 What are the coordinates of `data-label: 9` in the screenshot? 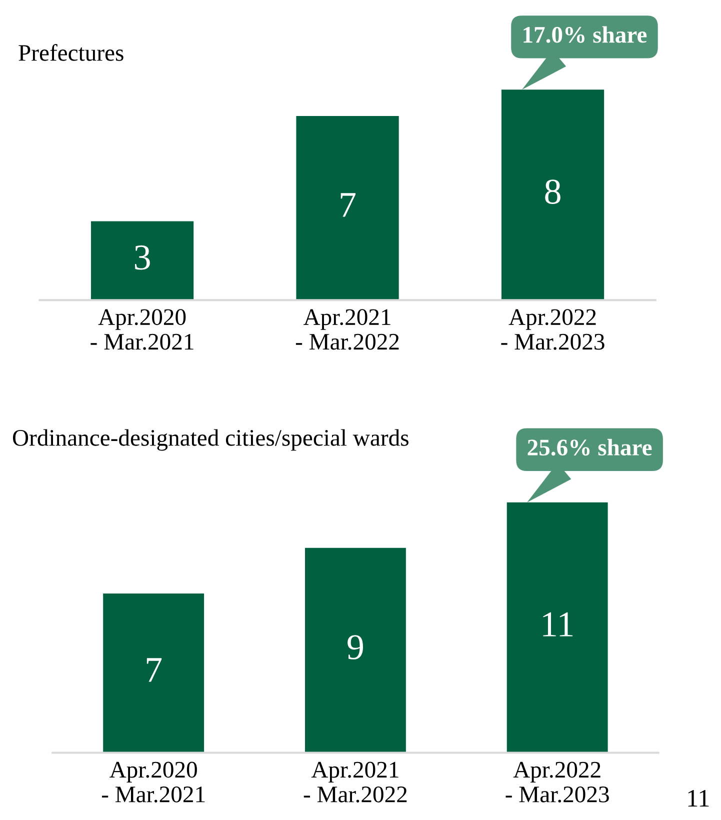 It's located at (355, 647).